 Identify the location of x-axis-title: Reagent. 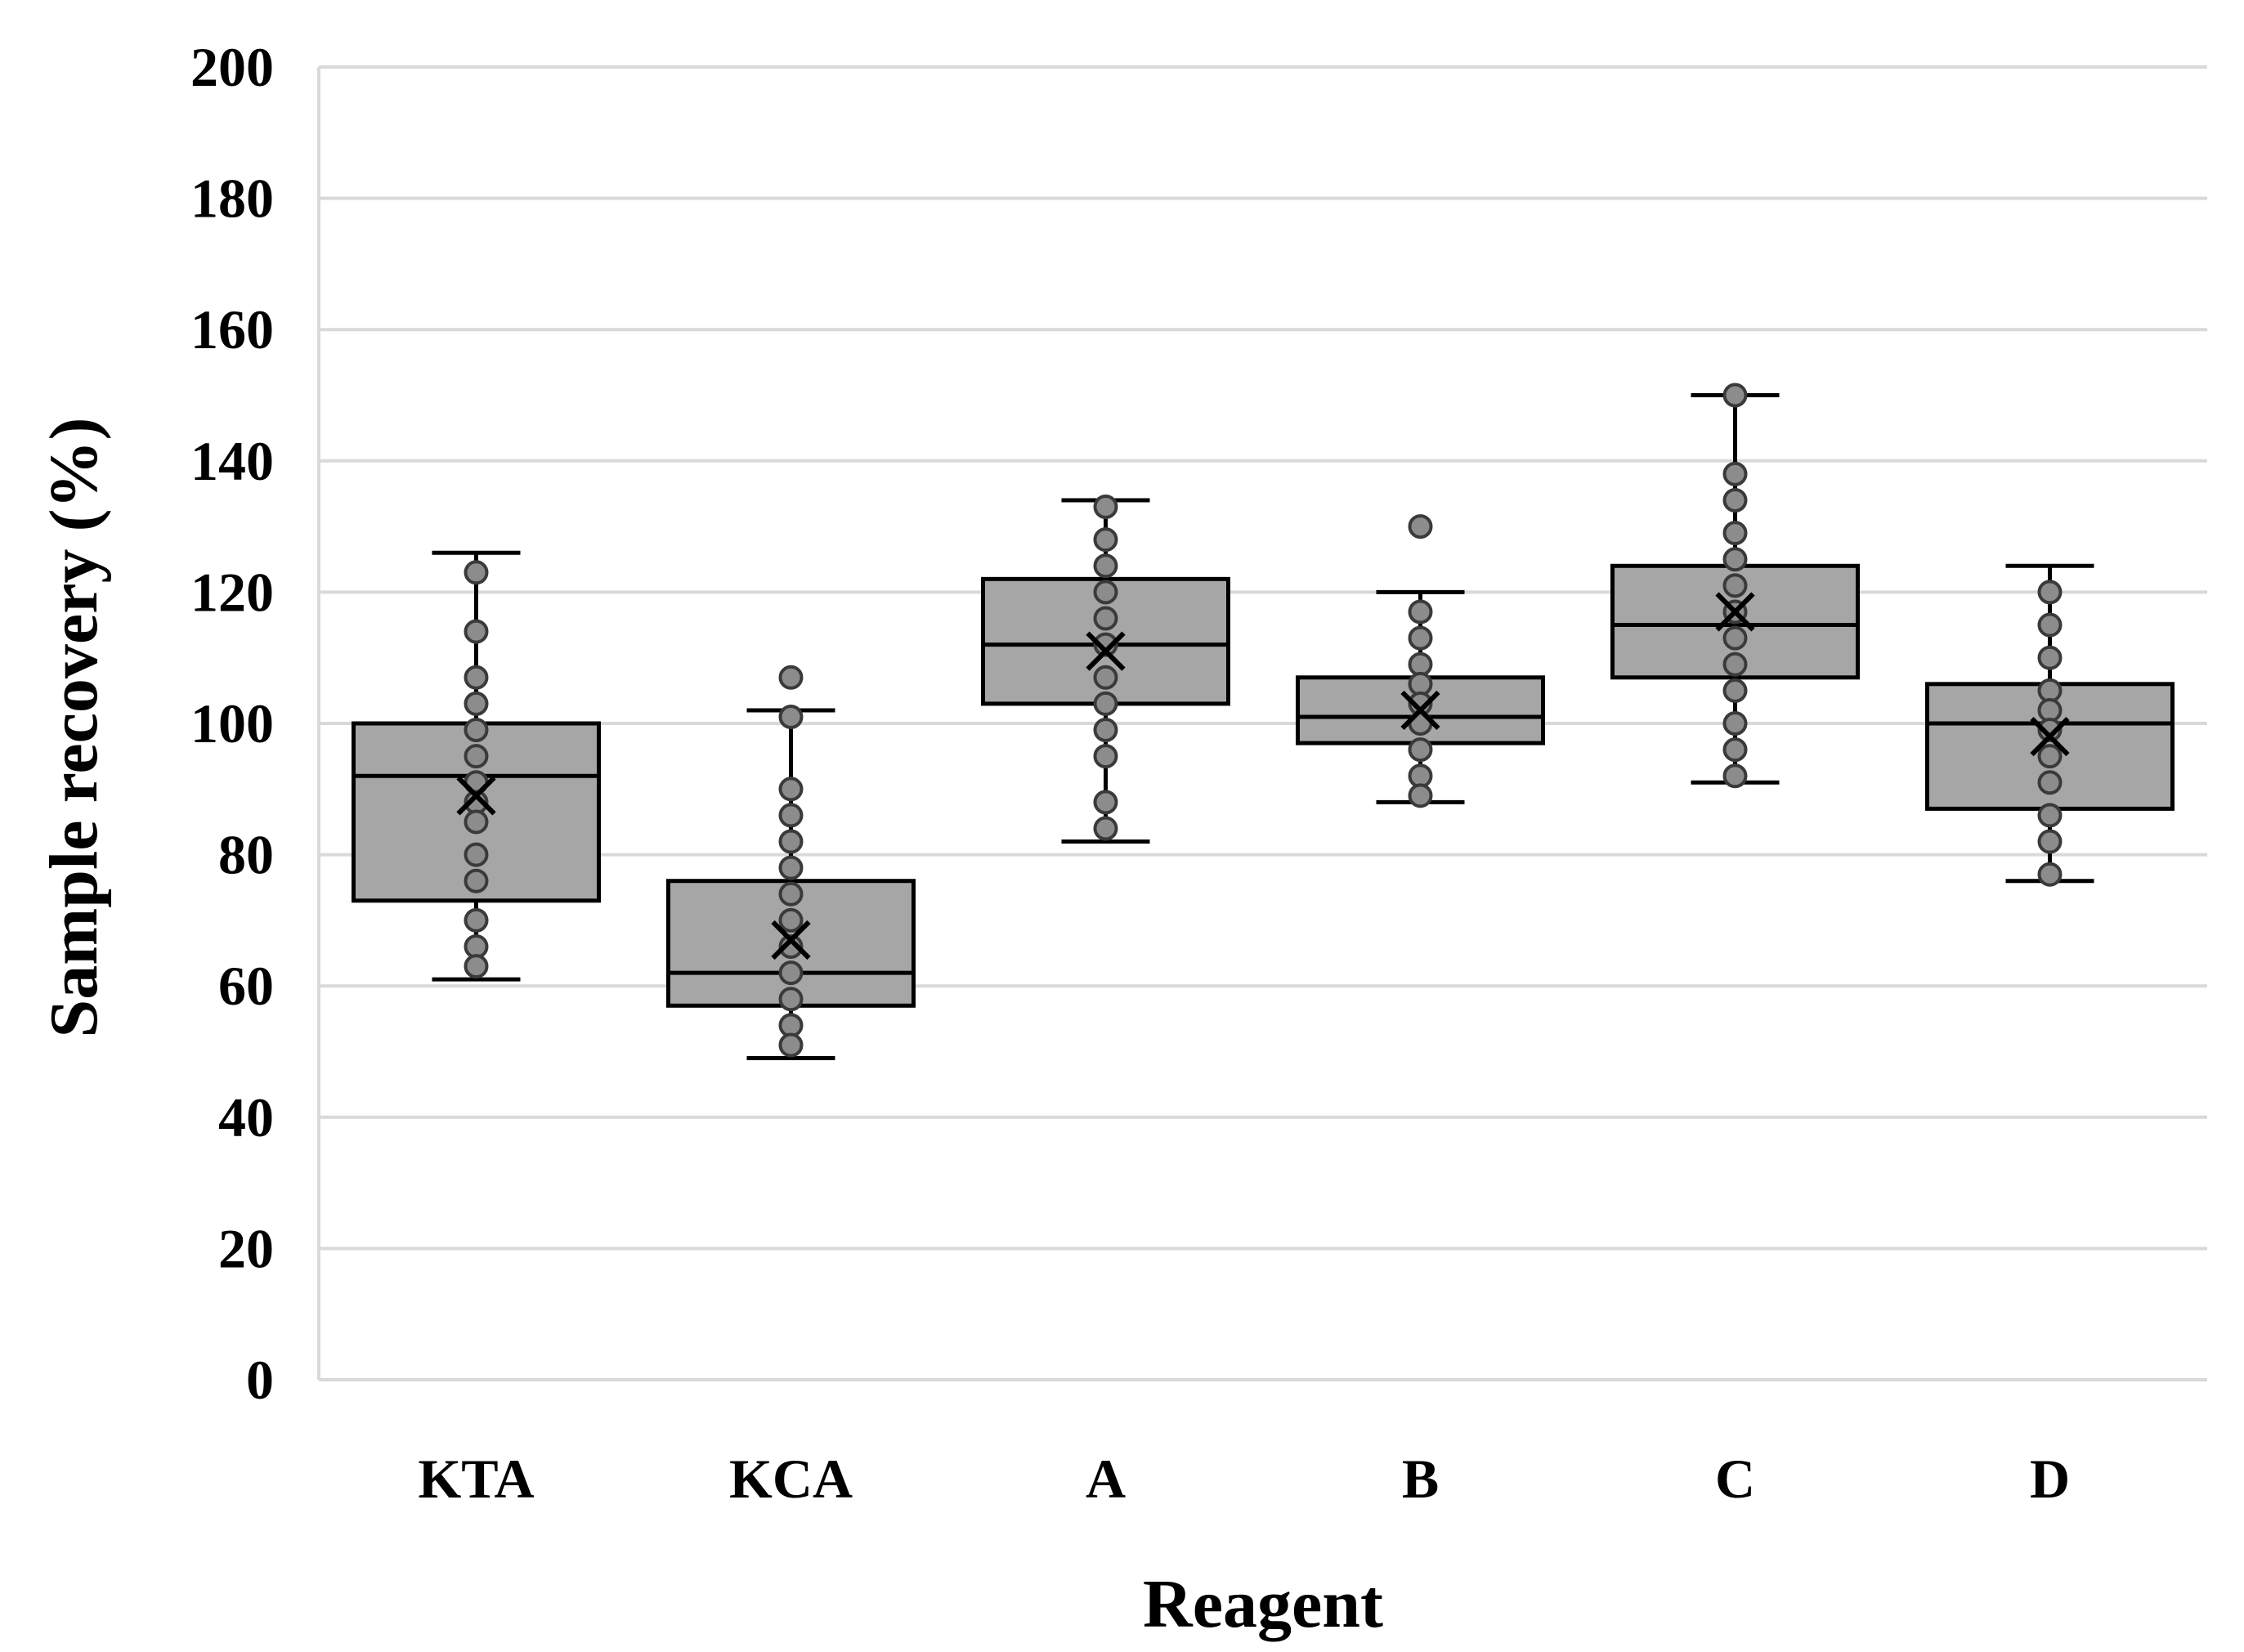
(1263, 1604).